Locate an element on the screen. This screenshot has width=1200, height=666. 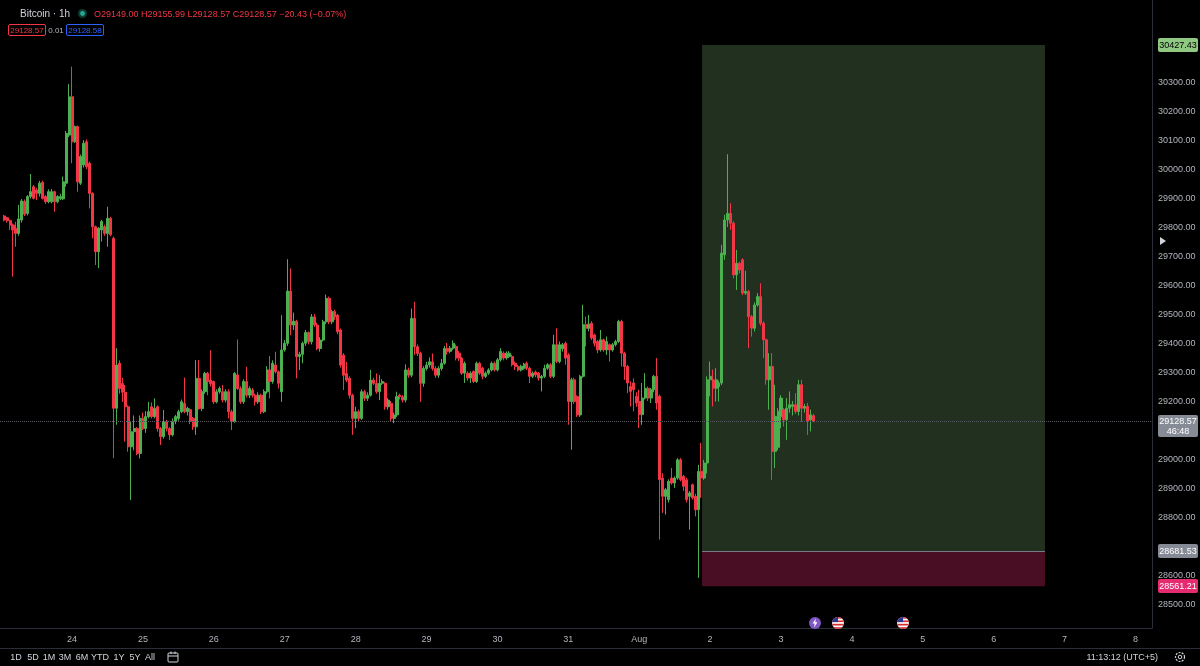
x-tick-label: 4 is located at coordinates (852, 638).